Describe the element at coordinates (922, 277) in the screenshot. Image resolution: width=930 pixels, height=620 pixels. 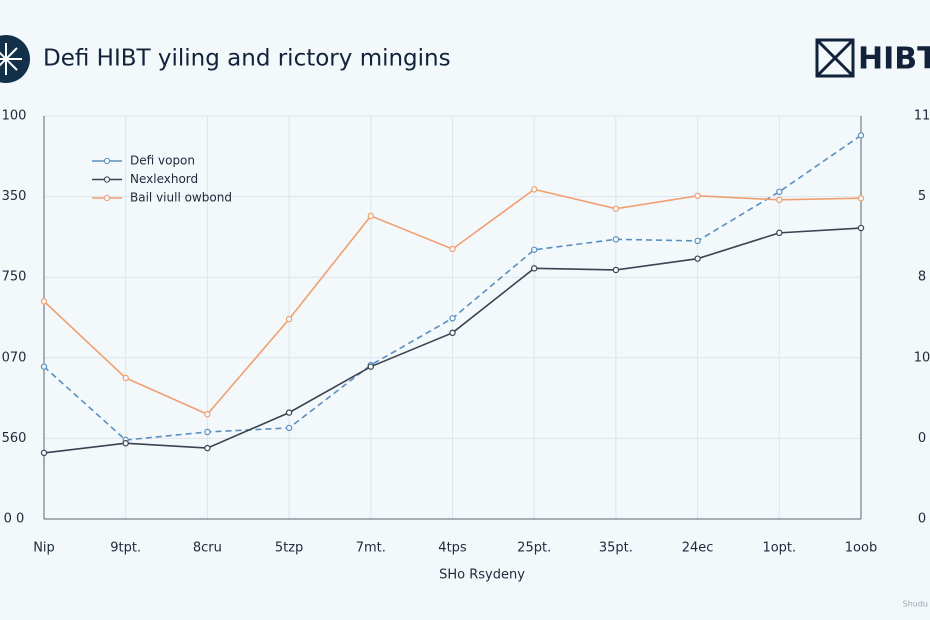
I see `y2-tick-label: 8` at that location.